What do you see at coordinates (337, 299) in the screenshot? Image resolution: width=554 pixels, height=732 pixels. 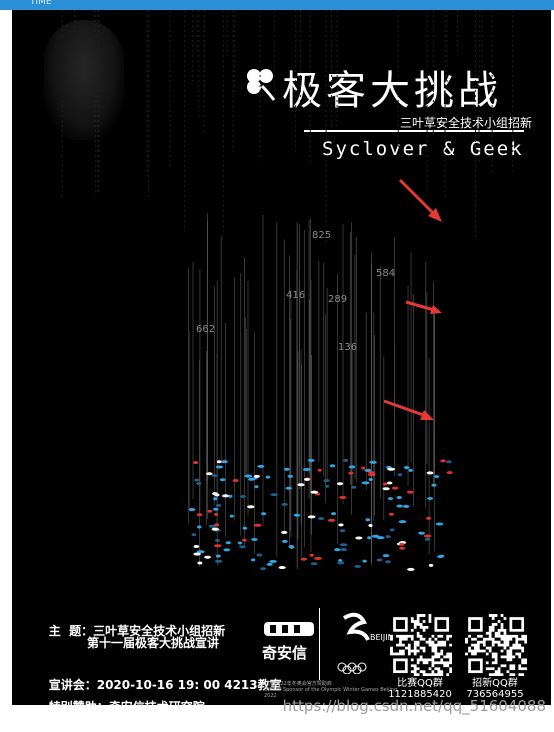 I see `viz-label: 289` at bounding box center [337, 299].